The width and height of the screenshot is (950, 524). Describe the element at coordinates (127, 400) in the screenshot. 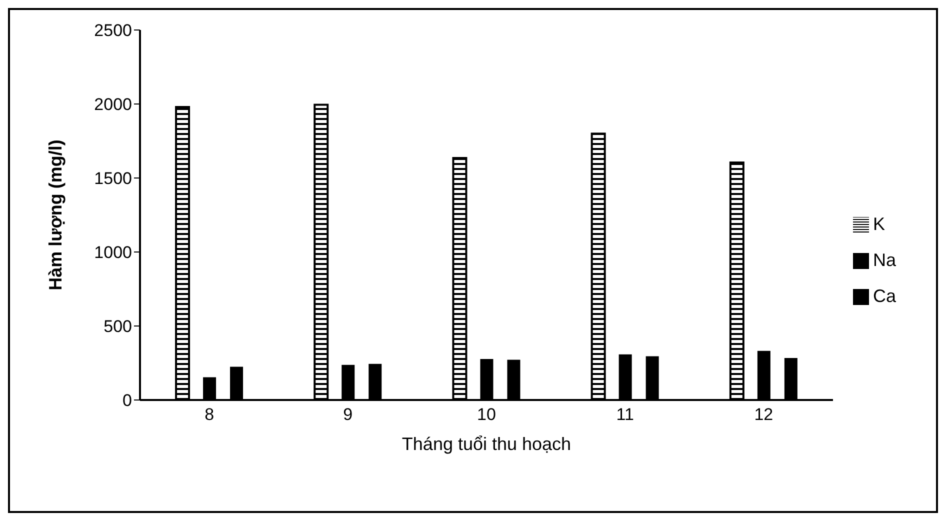

I see `y-tick-label: 0` at that location.